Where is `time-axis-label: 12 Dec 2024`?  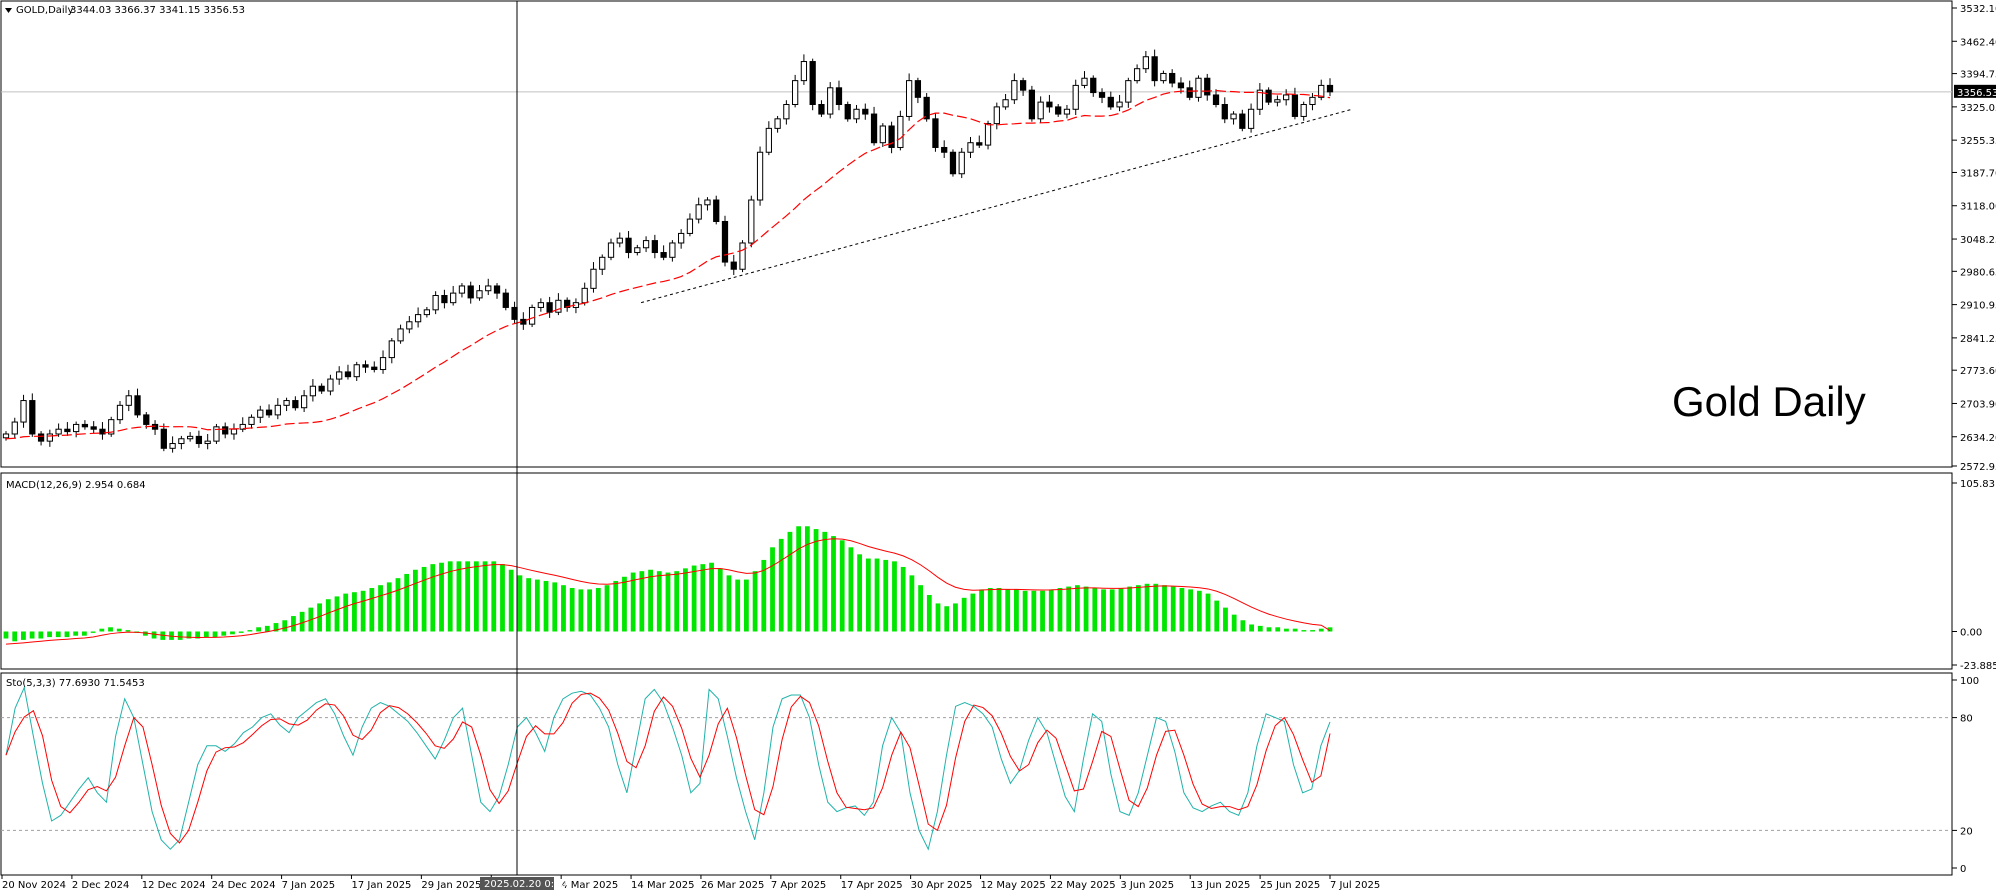
time-axis-label: 12 Dec 2024 is located at coordinates (174, 885).